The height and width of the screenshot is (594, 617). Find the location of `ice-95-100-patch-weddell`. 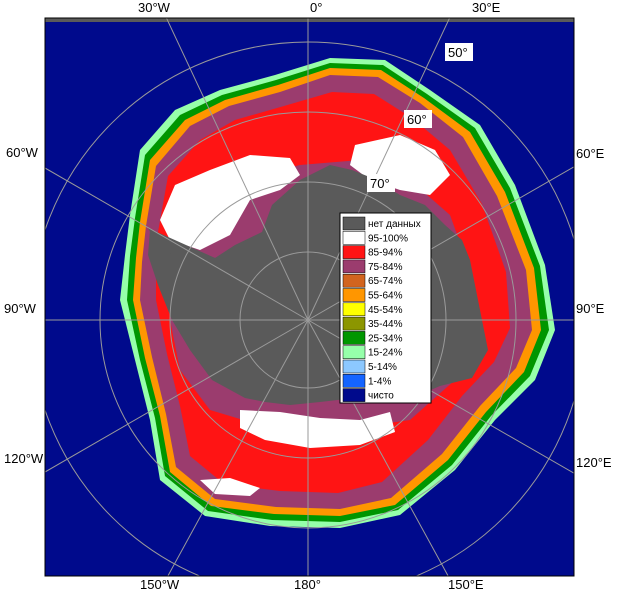

ice-95-100-patch-weddell is located at coordinates (230, 202).